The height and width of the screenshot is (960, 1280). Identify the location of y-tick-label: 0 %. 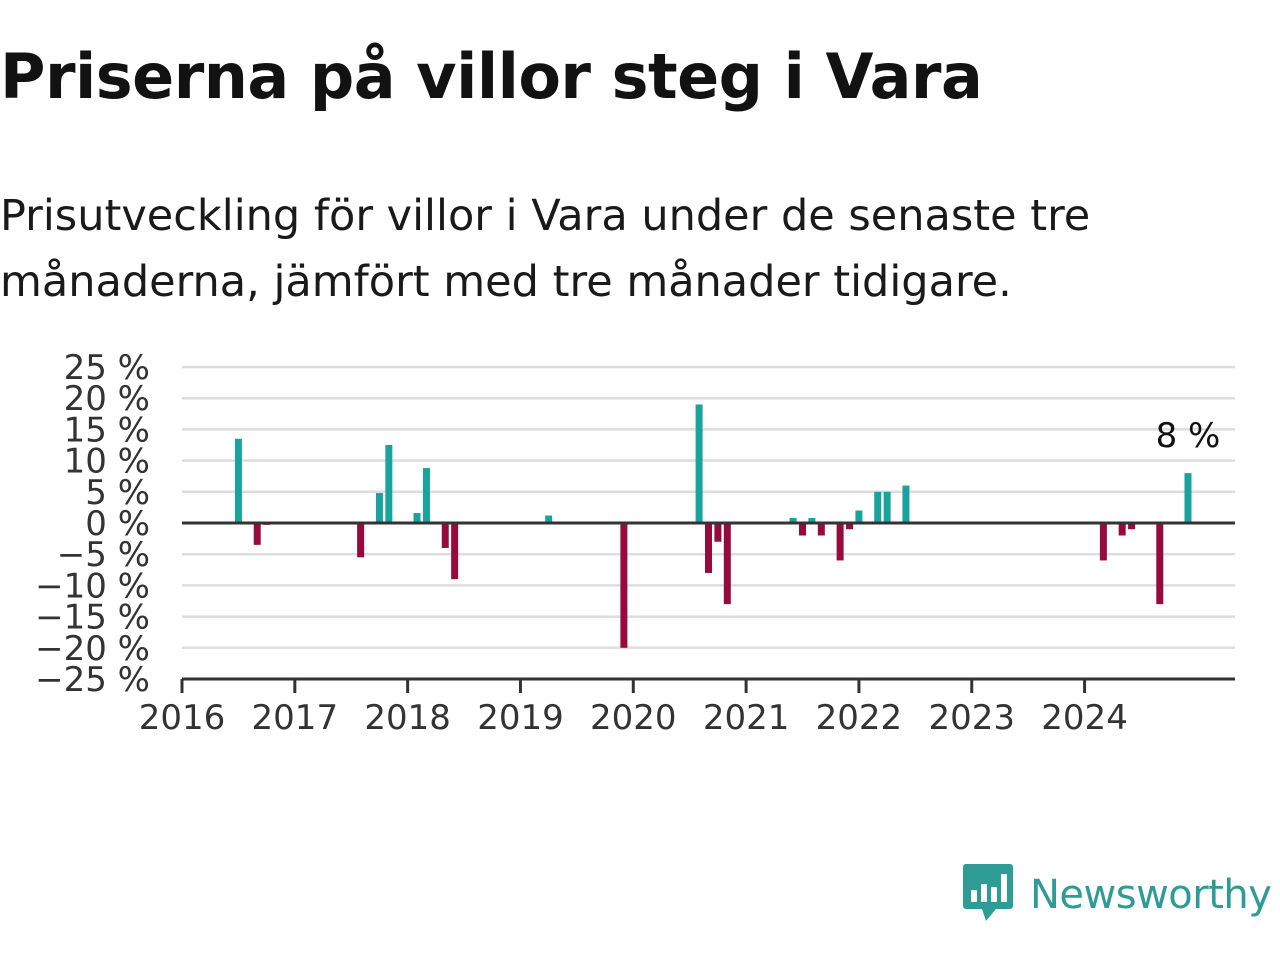
(117, 524).